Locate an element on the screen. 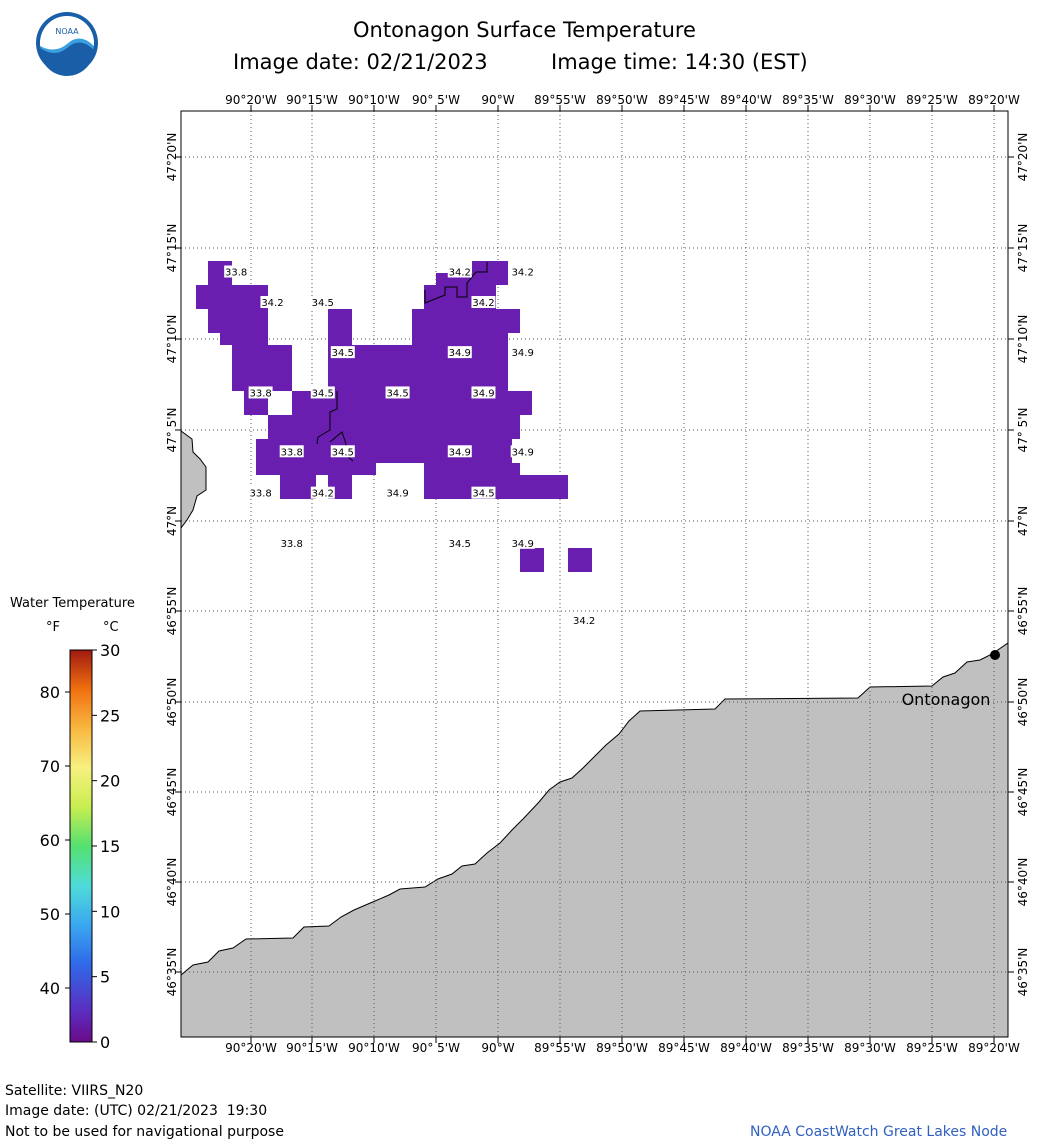 Image resolution: width=1049 pixels, height=1148 pixels. lon-label-bottom: 89°30'W is located at coordinates (870, 1048).